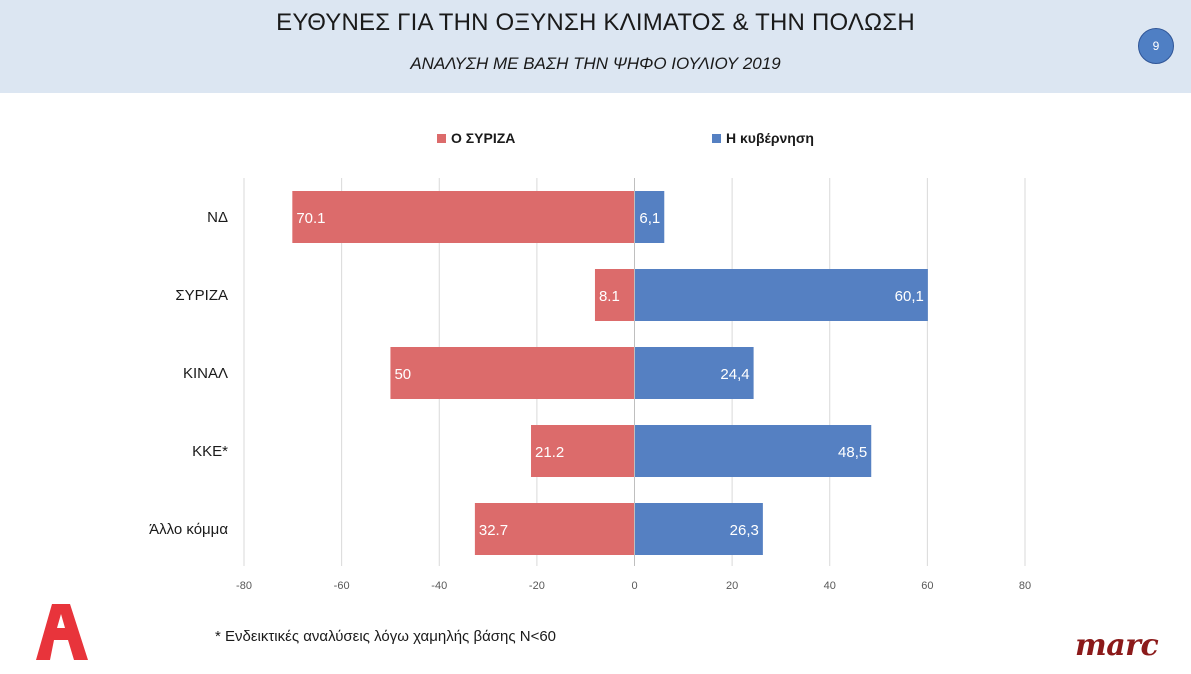 Image resolution: width=1191 pixels, height=674 pixels. Describe the element at coordinates (210, 451) in the screenshot. I see `category-label: ΚΚΕ*` at that location.